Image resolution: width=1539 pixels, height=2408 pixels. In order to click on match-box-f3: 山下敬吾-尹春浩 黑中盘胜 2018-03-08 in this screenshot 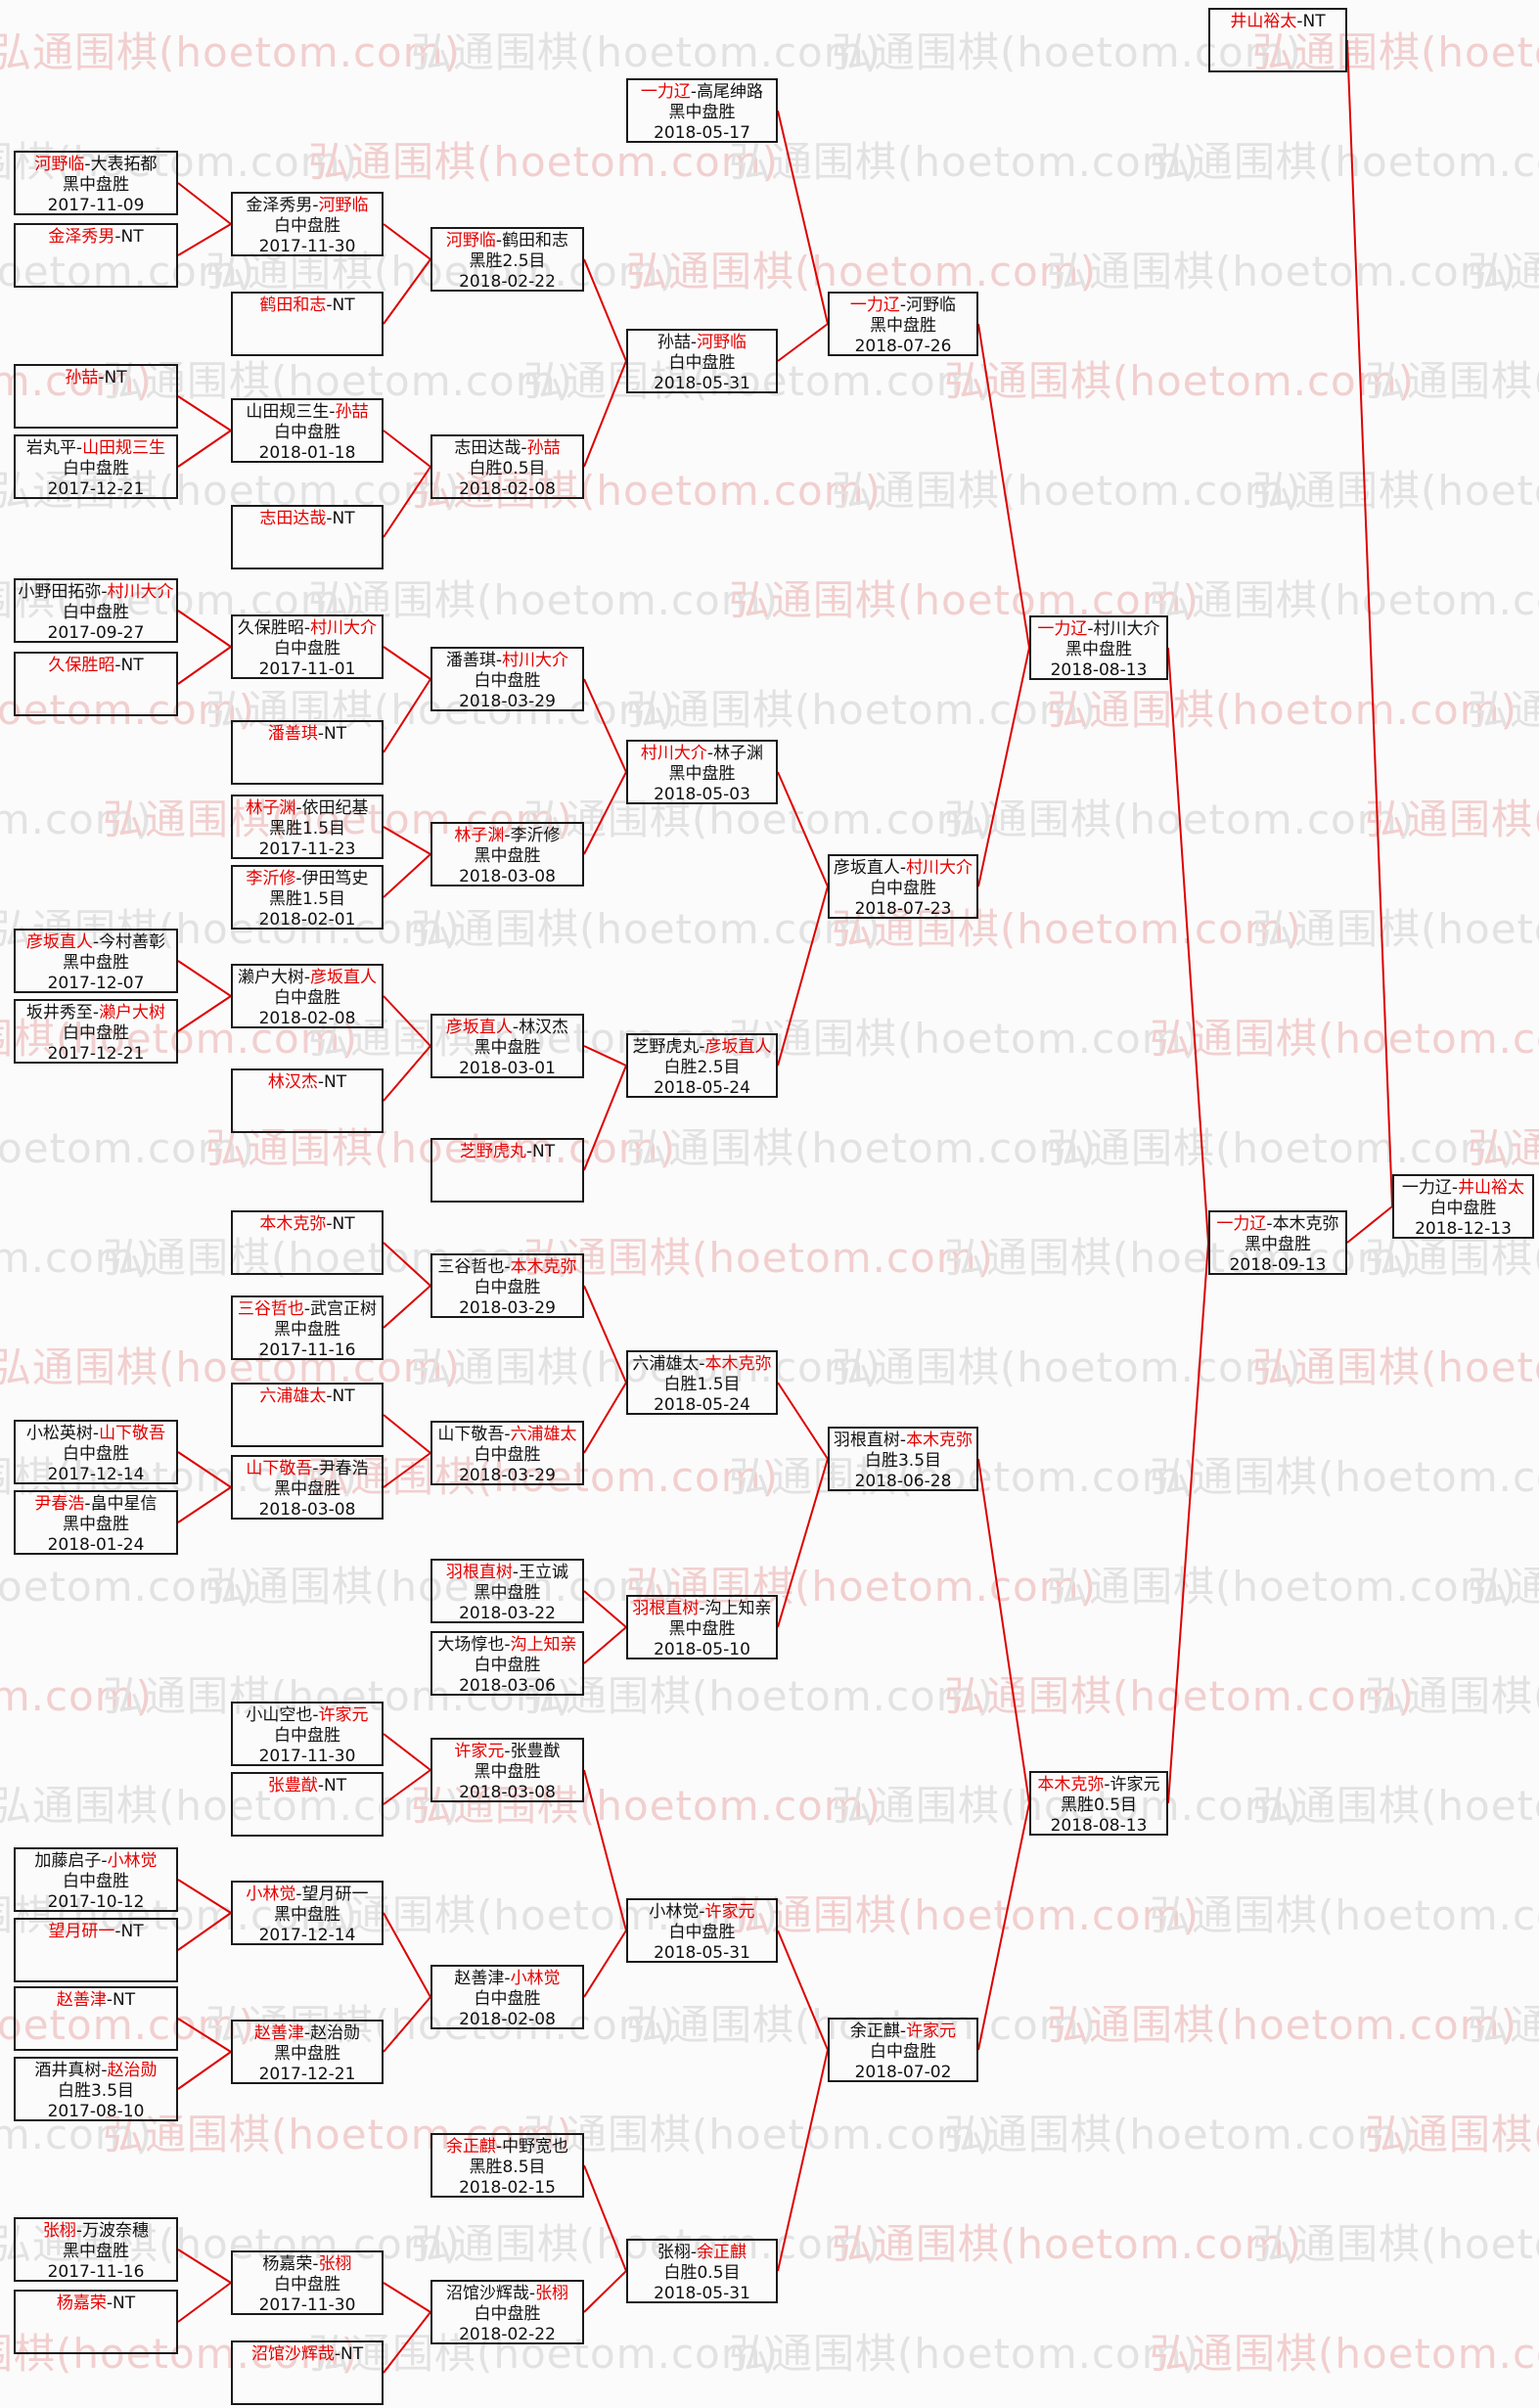, I will do `click(308, 1487)`.